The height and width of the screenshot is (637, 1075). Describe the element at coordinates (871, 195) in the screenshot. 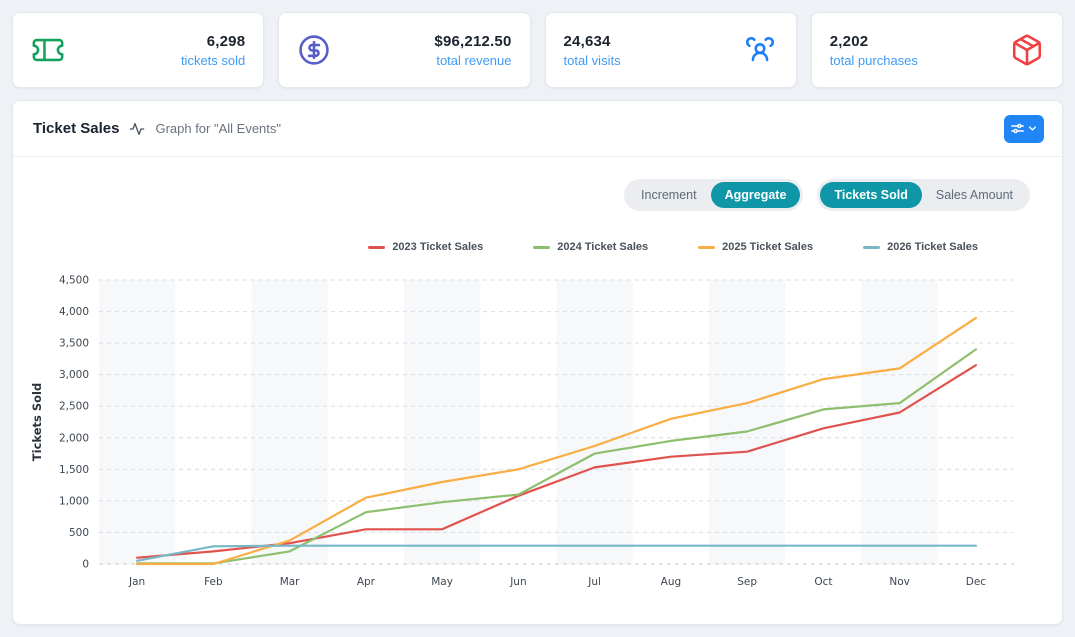

I see `toggle-tickets-sold: Tickets Sold` at that location.